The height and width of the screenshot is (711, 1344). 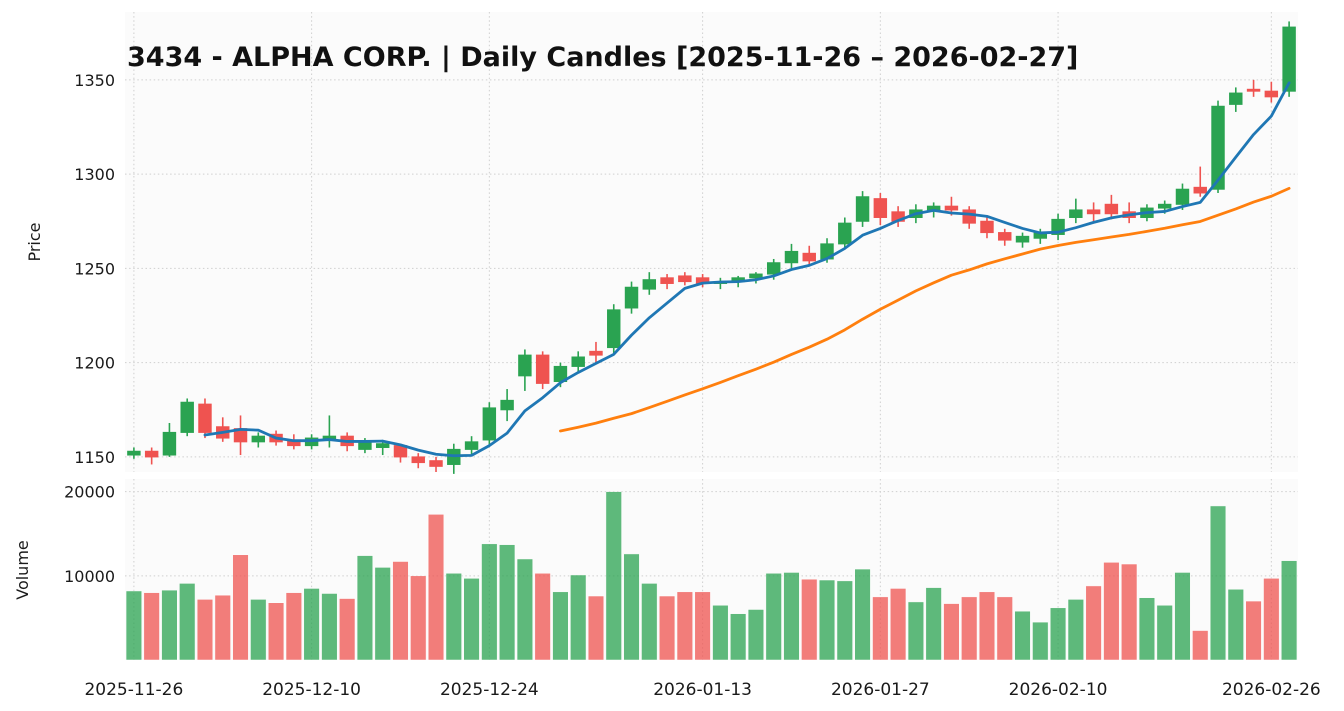 What do you see at coordinates (94, 363) in the screenshot?
I see `price-tick-label: 1200` at bounding box center [94, 363].